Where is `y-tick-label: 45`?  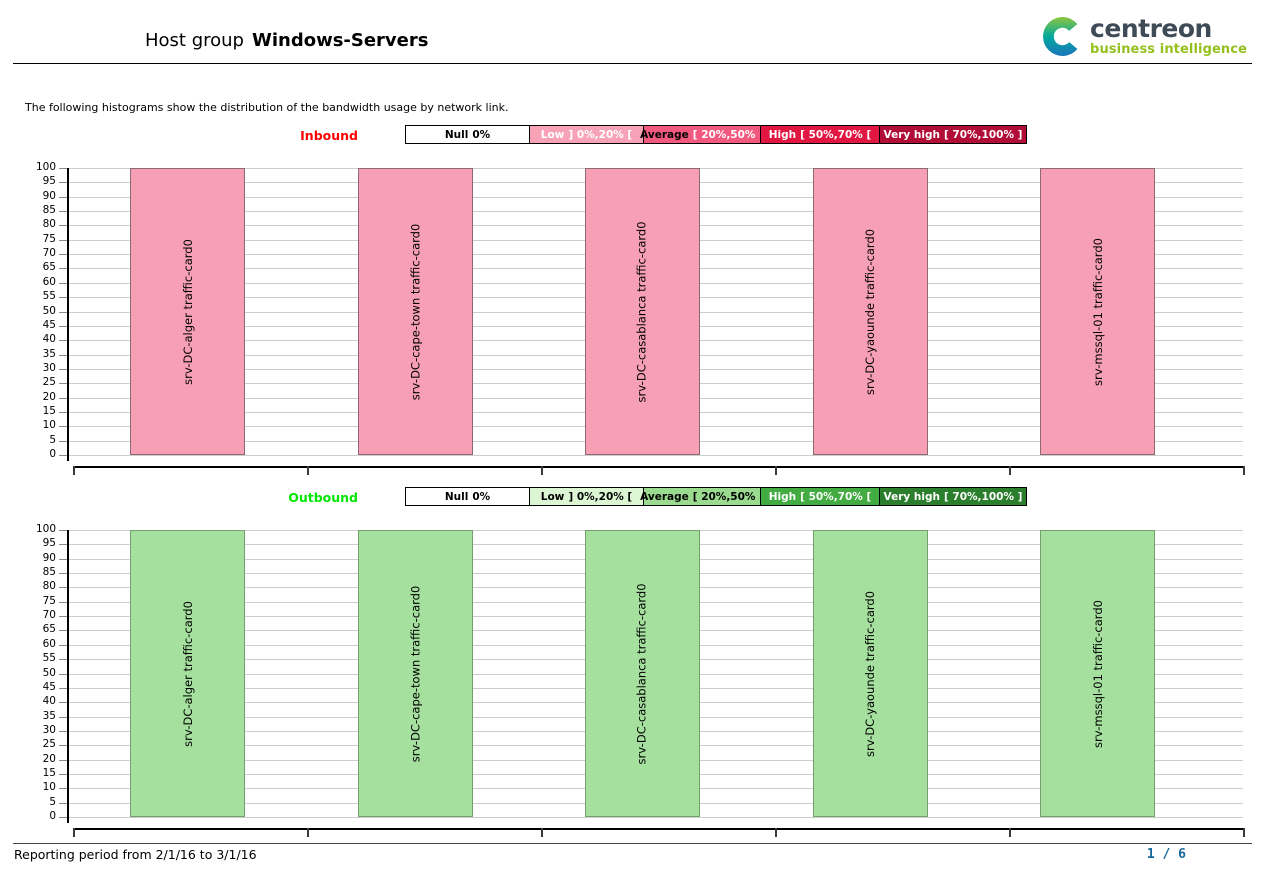
y-tick-label: 45 is located at coordinates (49, 324).